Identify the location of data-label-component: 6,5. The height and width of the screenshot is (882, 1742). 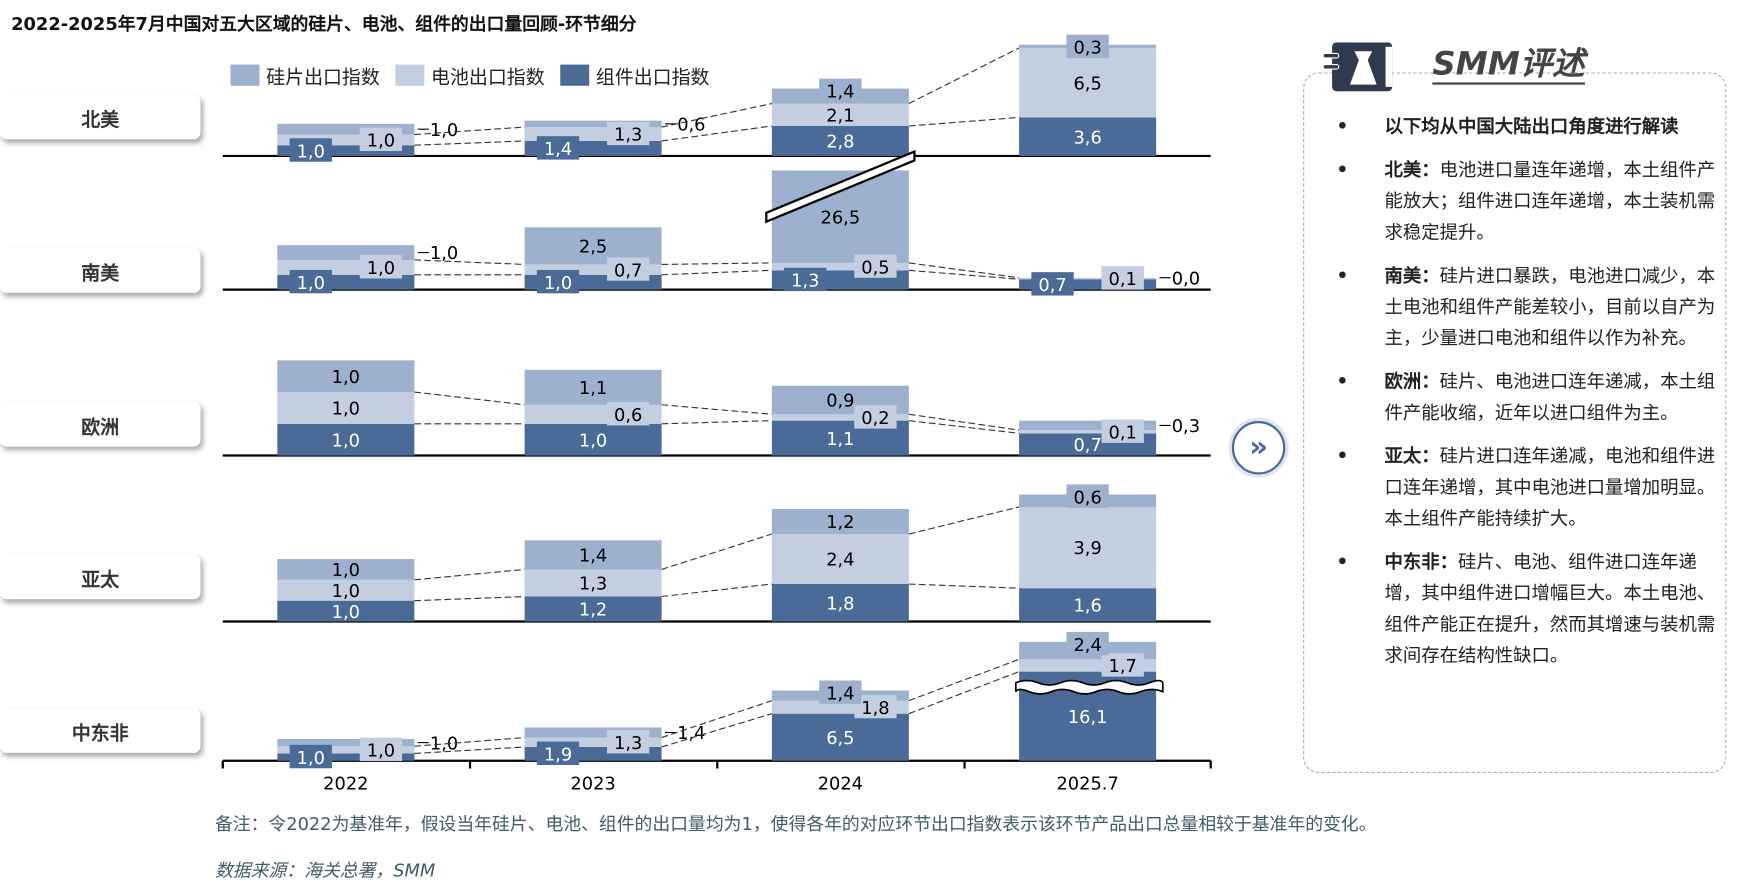
(840, 738).